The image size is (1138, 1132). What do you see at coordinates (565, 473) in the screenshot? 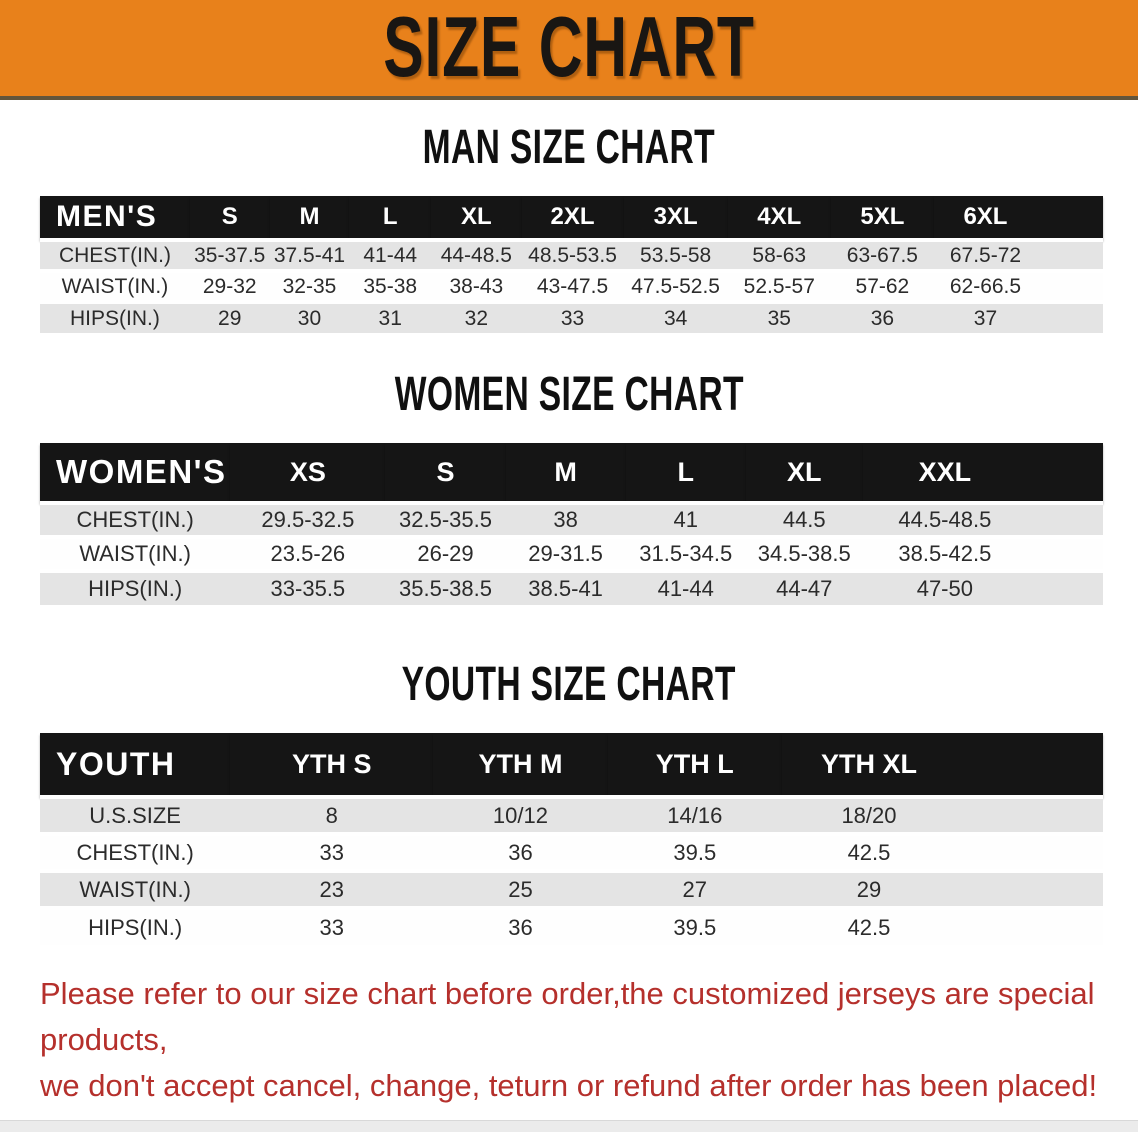
I see `size-column-header: M` at bounding box center [565, 473].